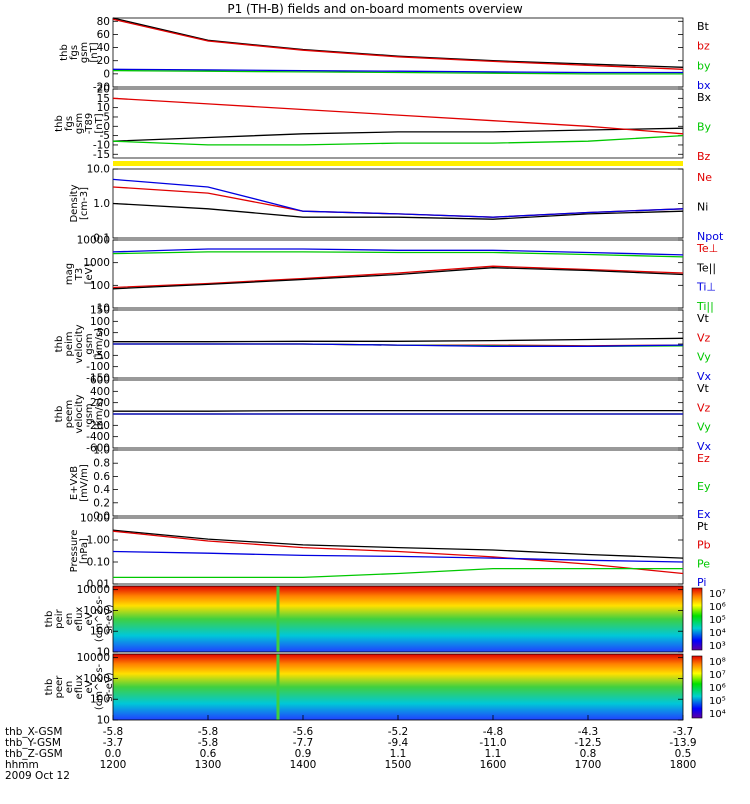 The image size is (750, 804). I want to click on legend-entry-vx: Vx, so click(704, 446).